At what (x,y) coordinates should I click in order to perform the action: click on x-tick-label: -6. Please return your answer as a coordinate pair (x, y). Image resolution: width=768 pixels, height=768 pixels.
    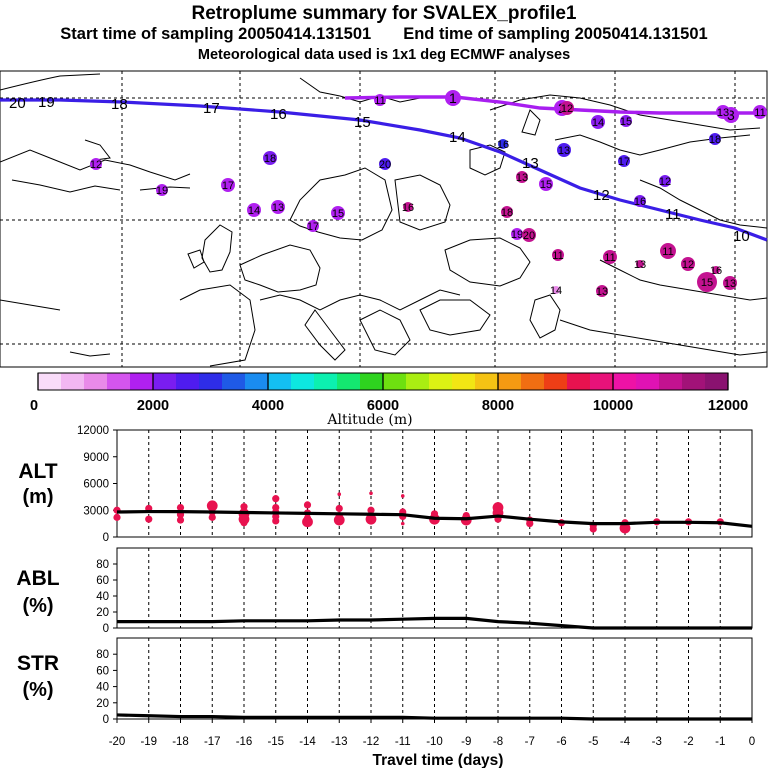
    Looking at the image, I should click on (561, 742).